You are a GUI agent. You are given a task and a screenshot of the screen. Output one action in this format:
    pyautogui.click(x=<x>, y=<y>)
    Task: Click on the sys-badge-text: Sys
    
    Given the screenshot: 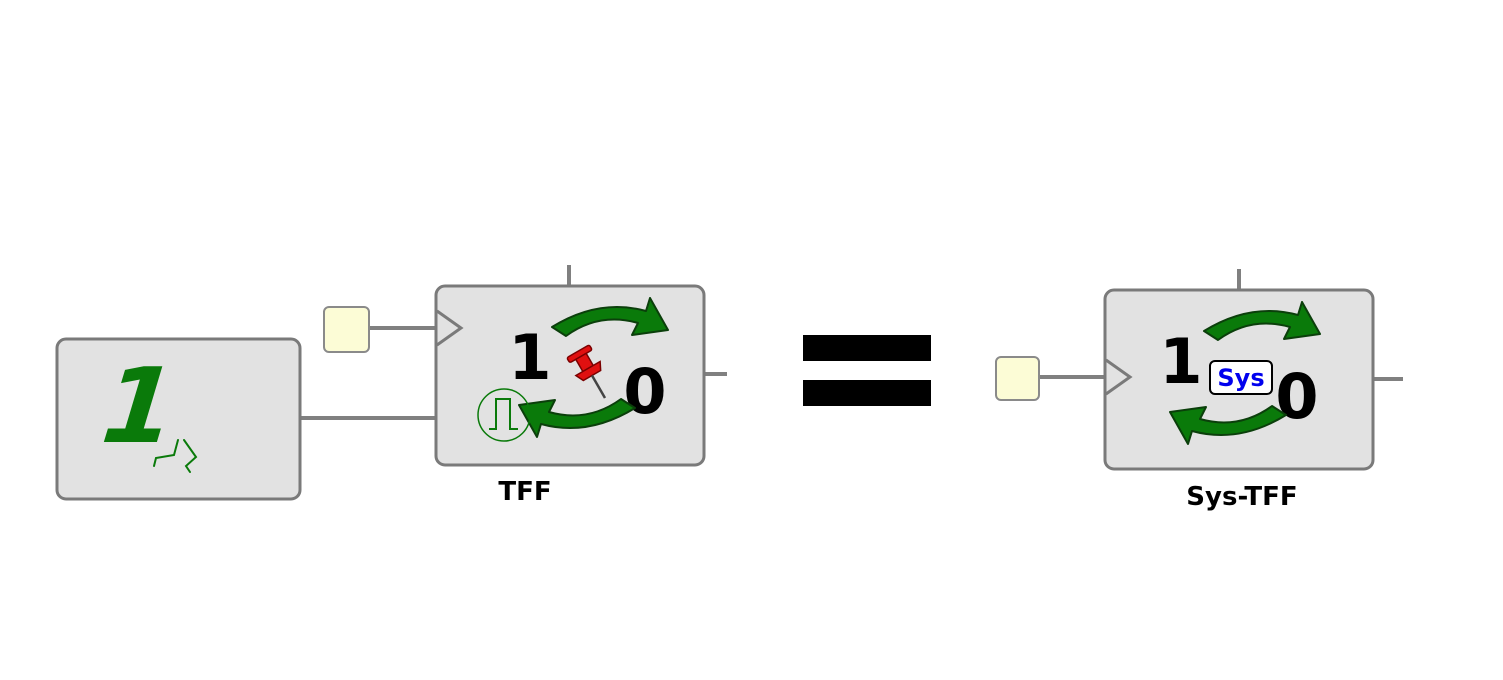 What is the action you would take?
    pyautogui.click(x=1240, y=378)
    